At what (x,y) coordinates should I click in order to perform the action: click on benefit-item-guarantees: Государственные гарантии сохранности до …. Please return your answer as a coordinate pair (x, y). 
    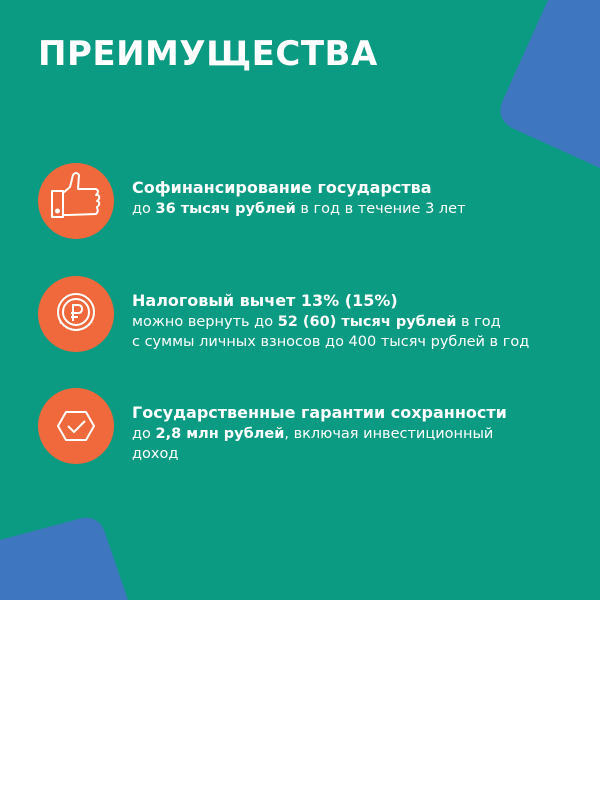
    Looking at the image, I should click on (318, 428).